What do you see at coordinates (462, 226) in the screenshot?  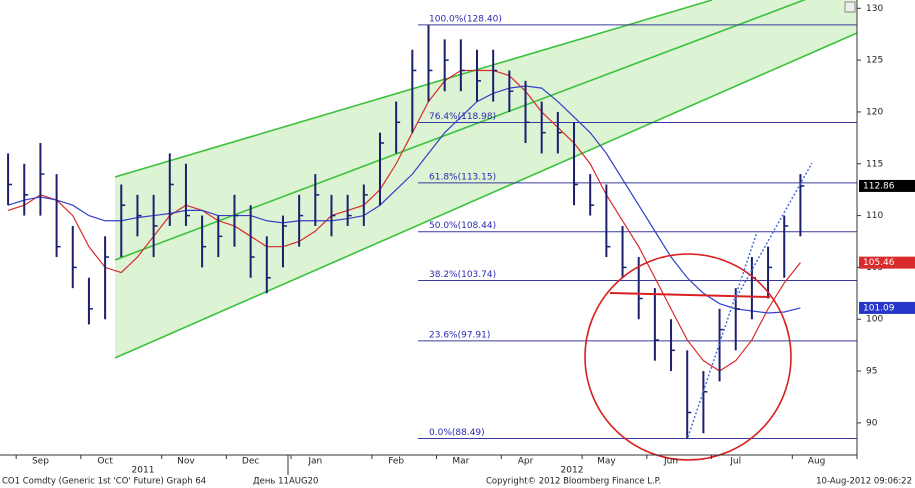 I see `fib-label: 50.0%(108.44)` at bounding box center [462, 226].